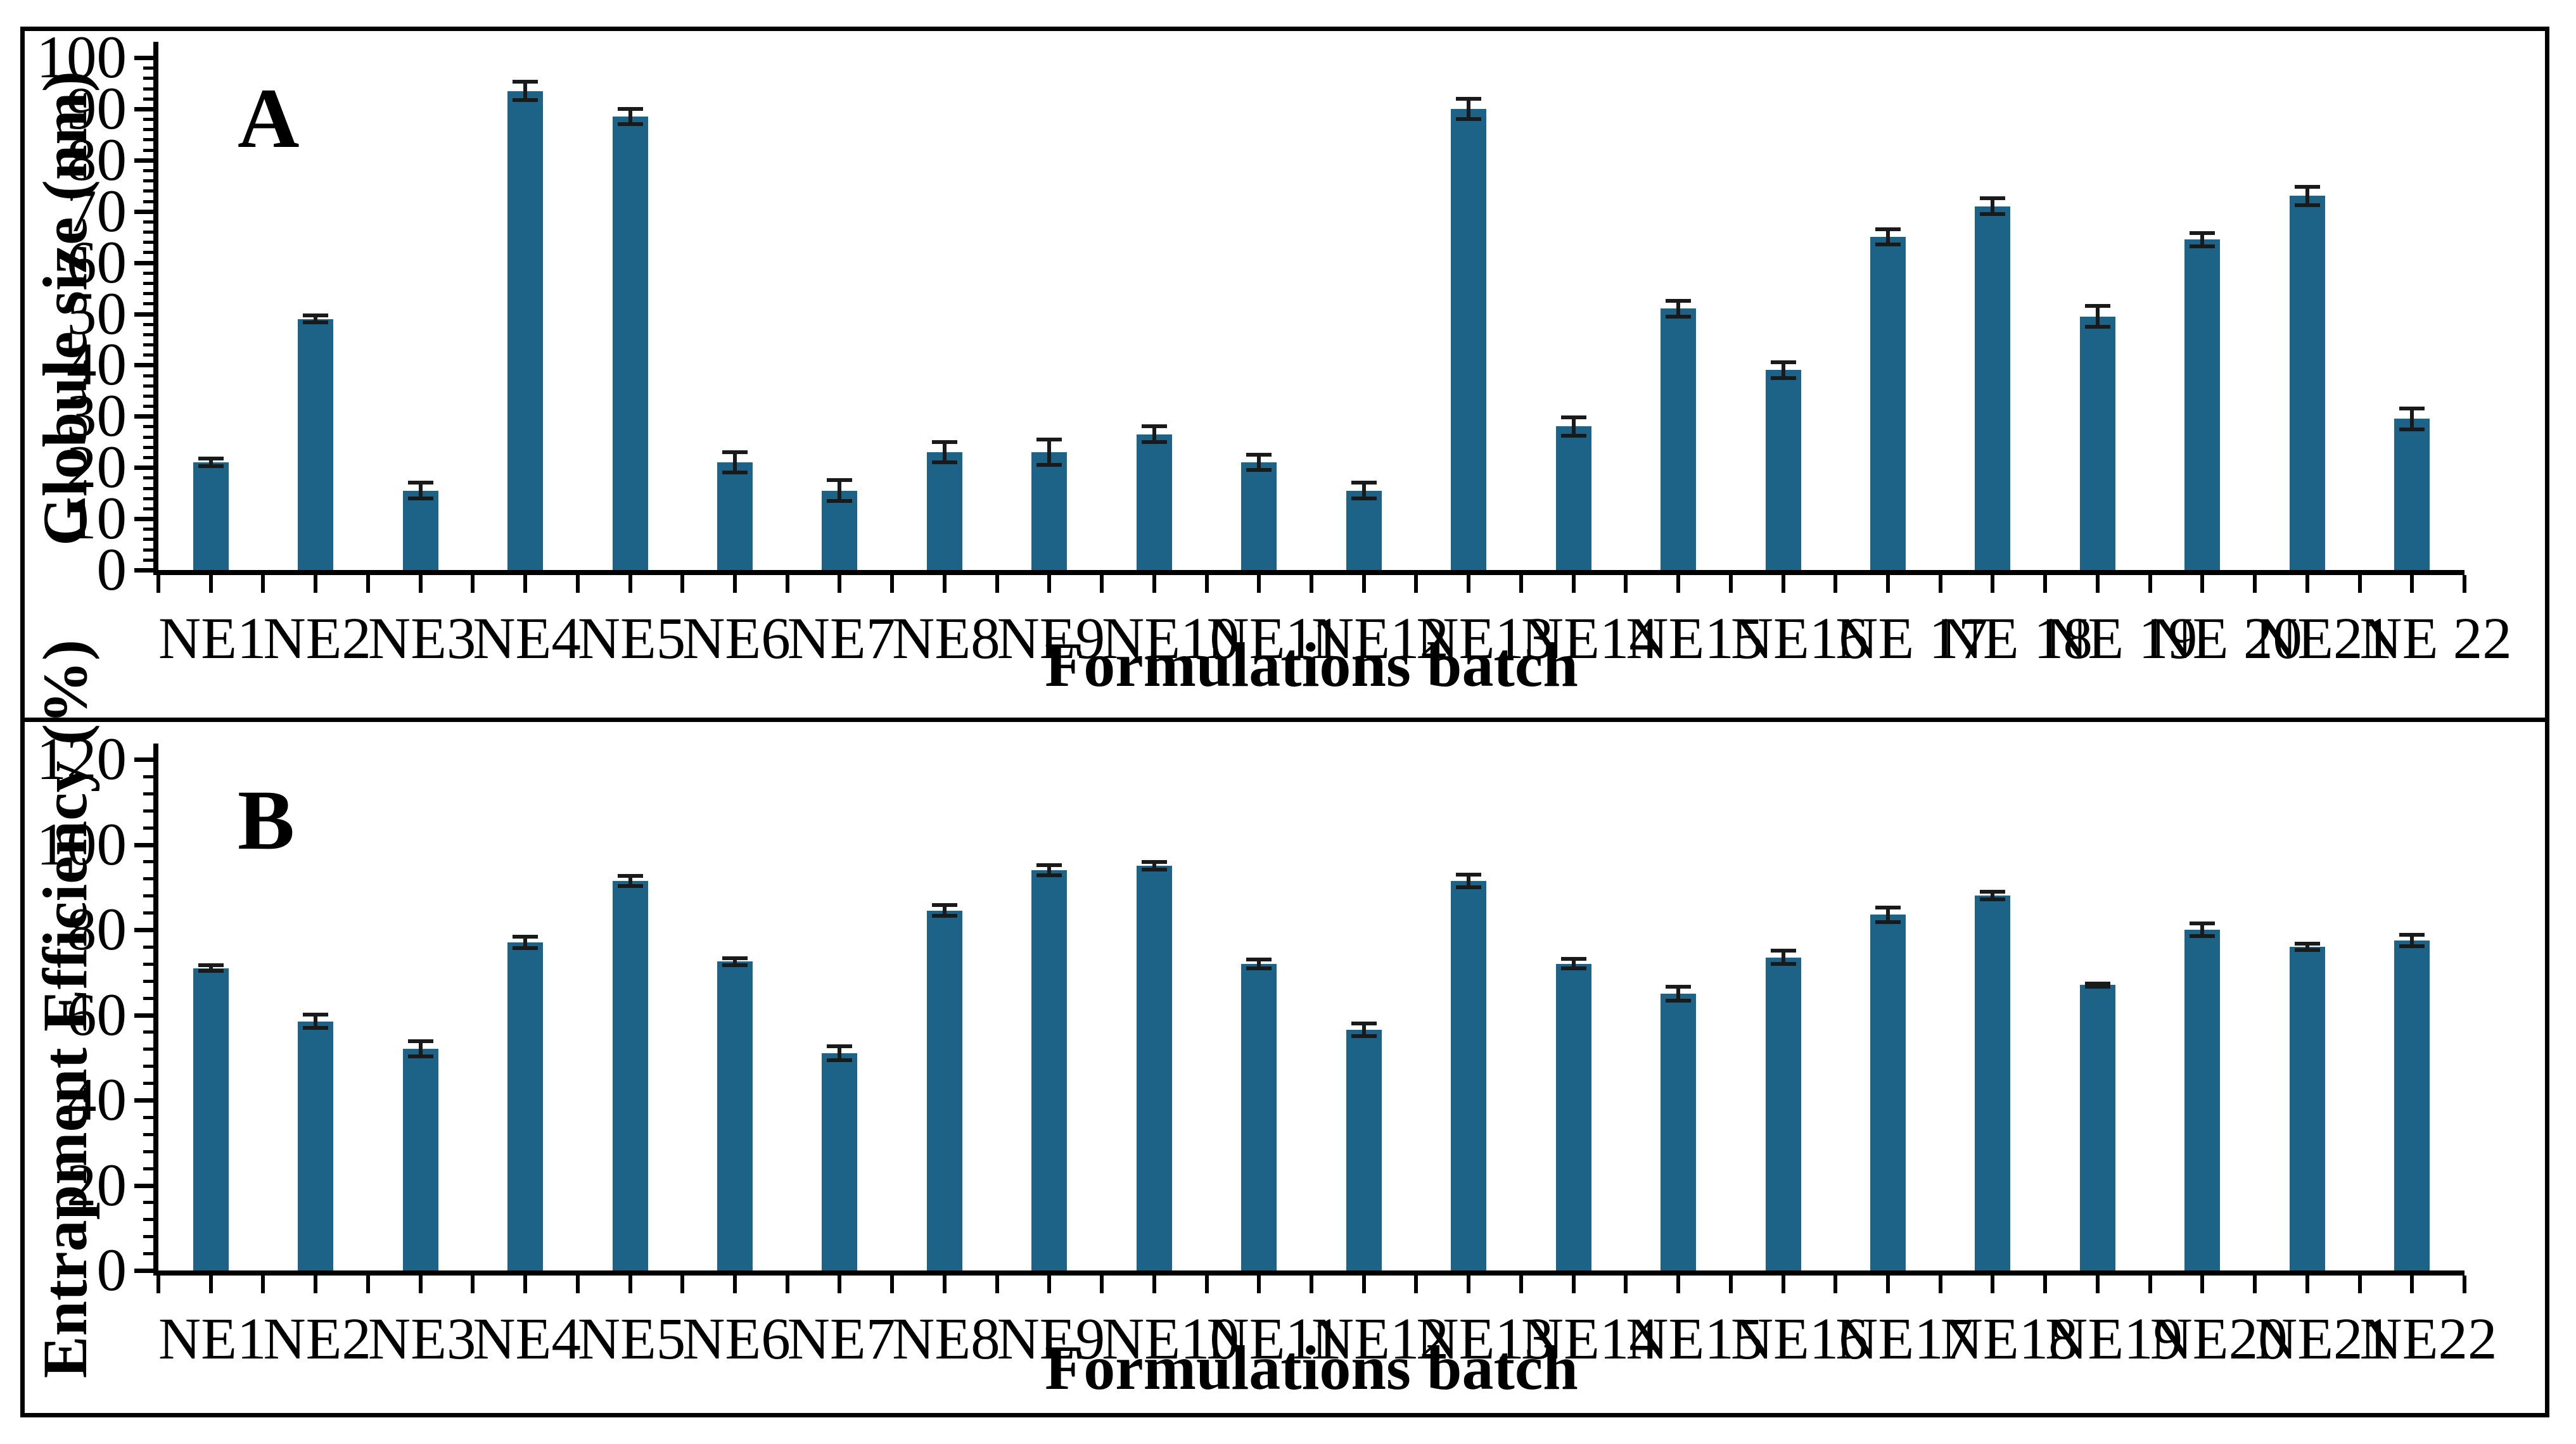 Image resolution: width=2576 pixels, height=1444 pixels. Describe the element at coordinates (269, 119) in the screenshot. I see `panel-a-letter: A` at that location.